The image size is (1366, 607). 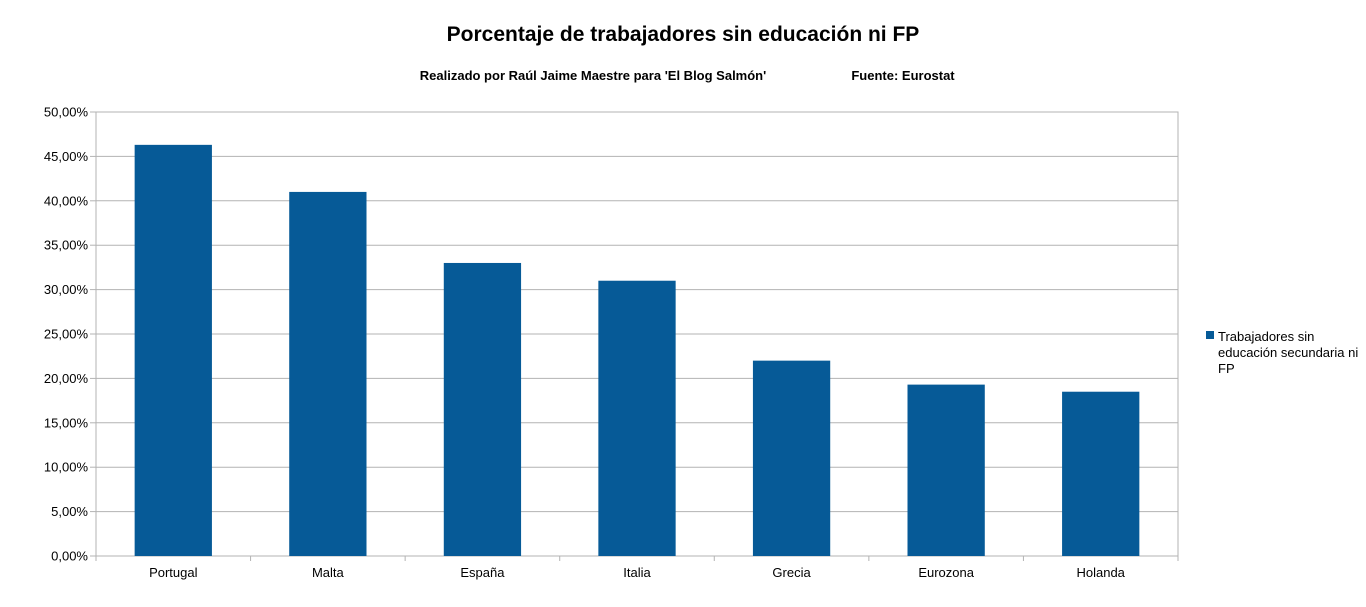 I want to click on y-tick-label: 45,00%, so click(x=66, y=156).